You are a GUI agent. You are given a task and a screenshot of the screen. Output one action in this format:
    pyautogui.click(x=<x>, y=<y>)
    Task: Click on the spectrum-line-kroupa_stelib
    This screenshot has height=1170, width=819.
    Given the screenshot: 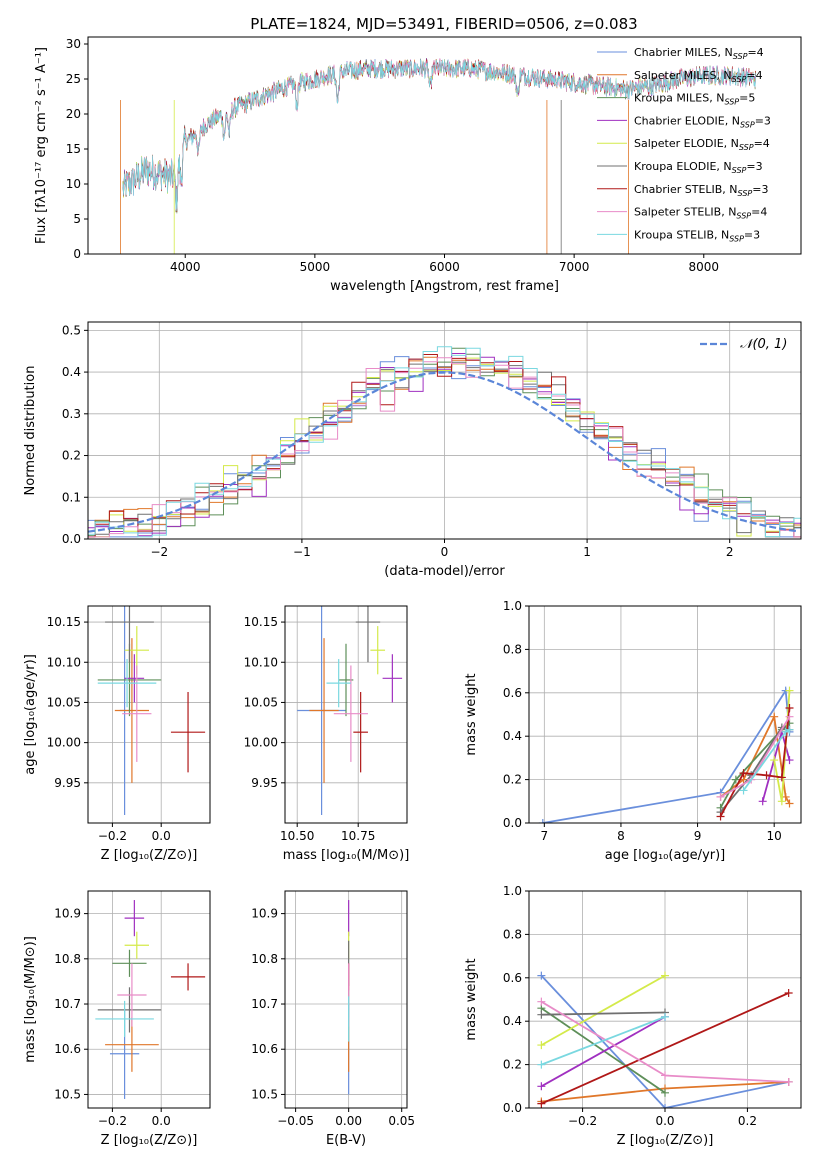 What is the action you would take?
    pyautogui.click(x=439, y=135)
    